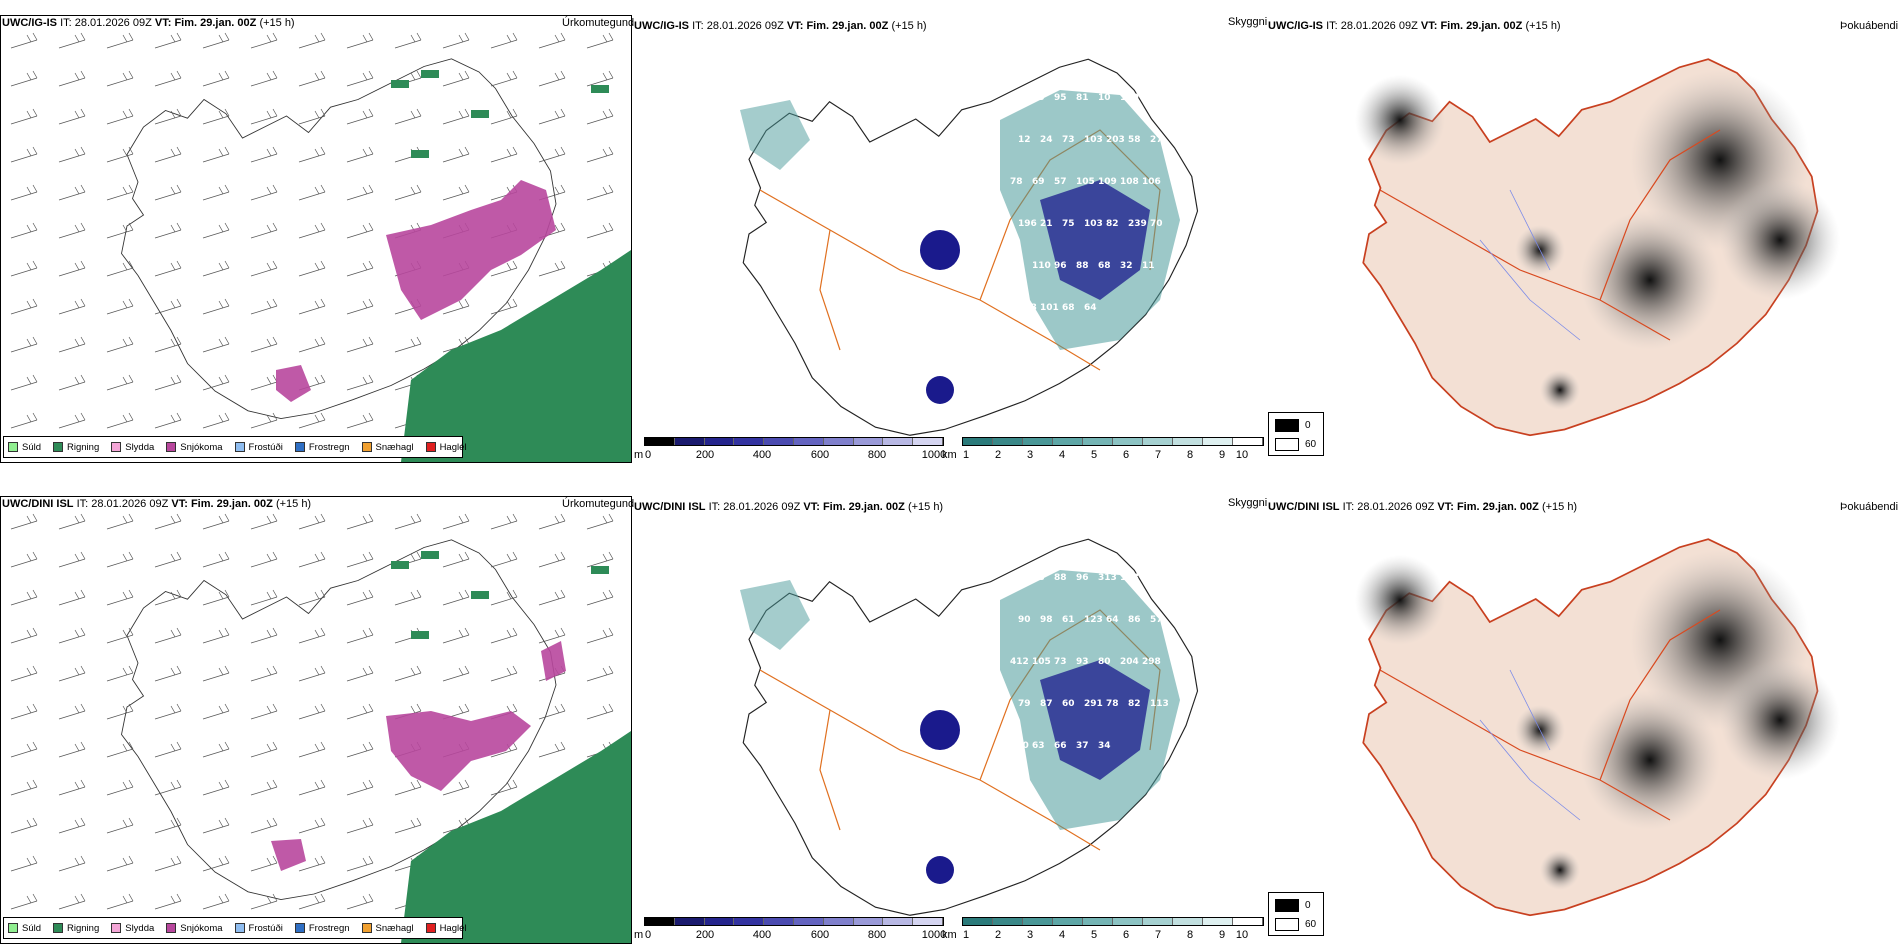 This screenshot has width=1900, height=950. I want to click on cloud-base-label: 69, so click(1038, 182).